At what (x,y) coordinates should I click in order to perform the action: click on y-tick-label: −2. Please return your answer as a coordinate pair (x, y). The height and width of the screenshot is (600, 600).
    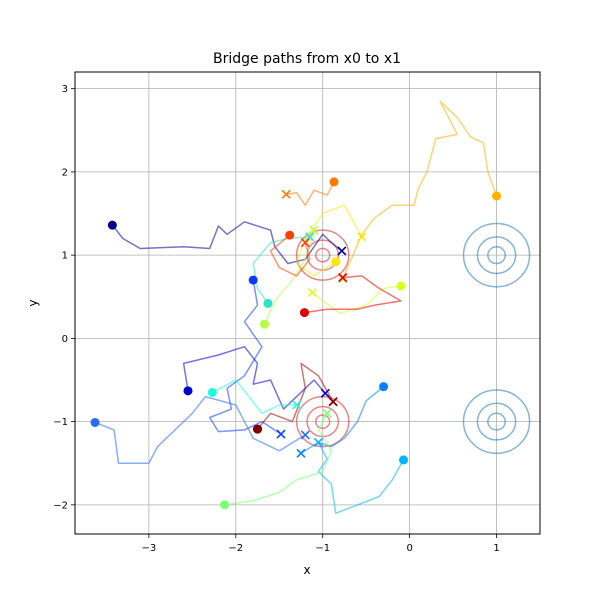
    Looking at the image, I should click on (60, 505).